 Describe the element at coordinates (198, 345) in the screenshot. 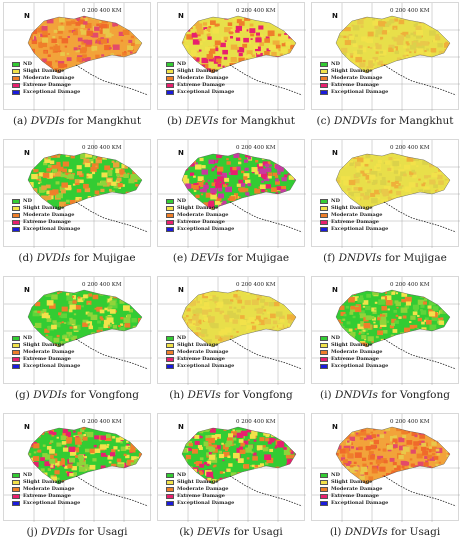

I see `legend-label: Slight Damage` at that location.